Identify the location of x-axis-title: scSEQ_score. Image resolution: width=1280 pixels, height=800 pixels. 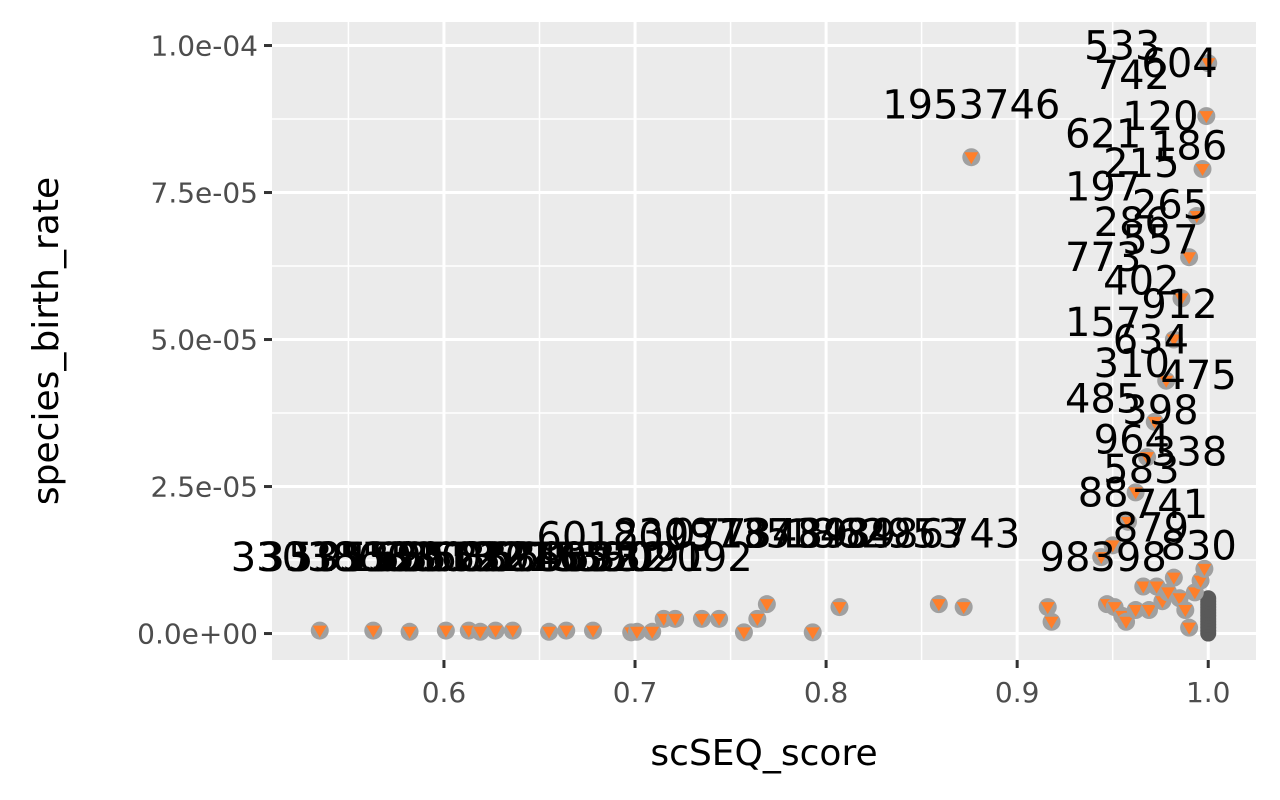
(763, 753).